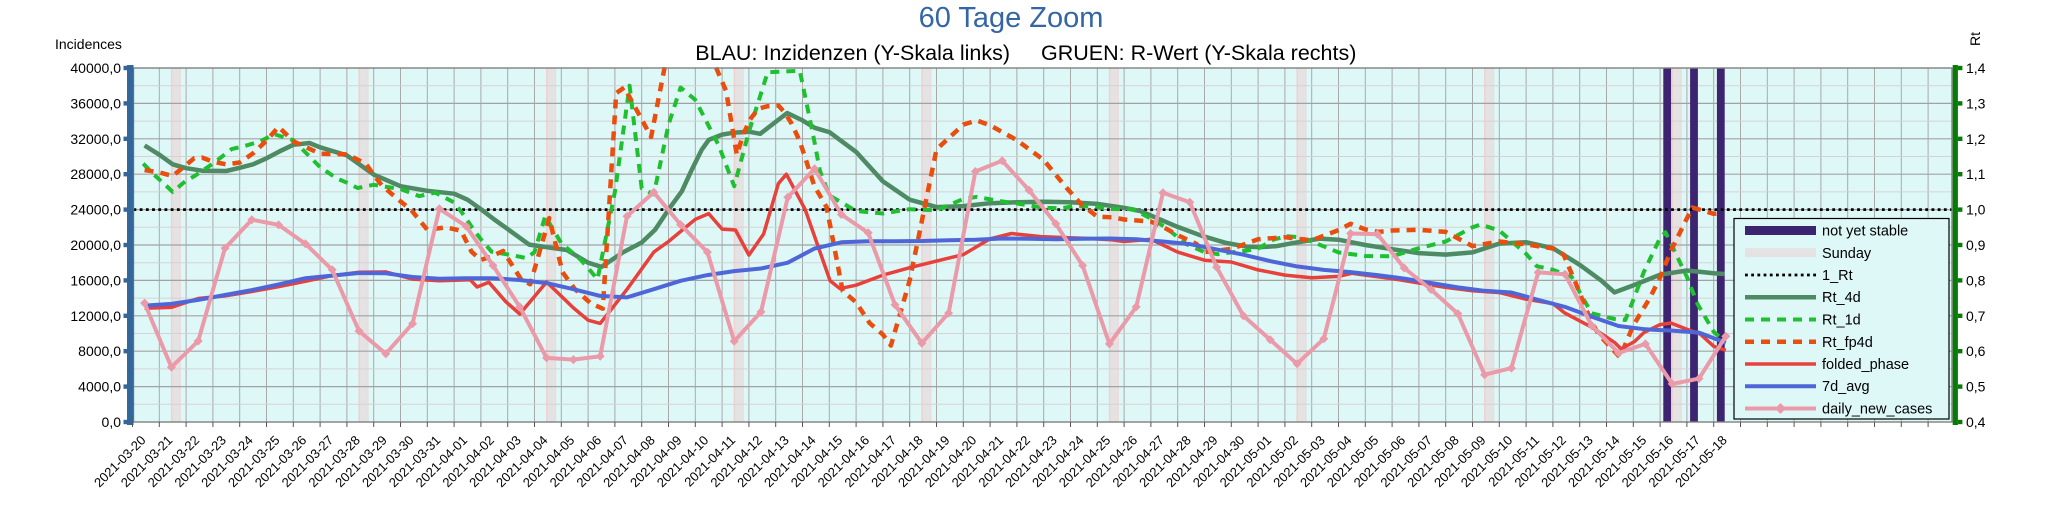 The height and width of the screenshot is (527, 2048). Describe the element at coordinates (1976, 174) in the screenshot. I see `svg-text: 1,1` at that location.